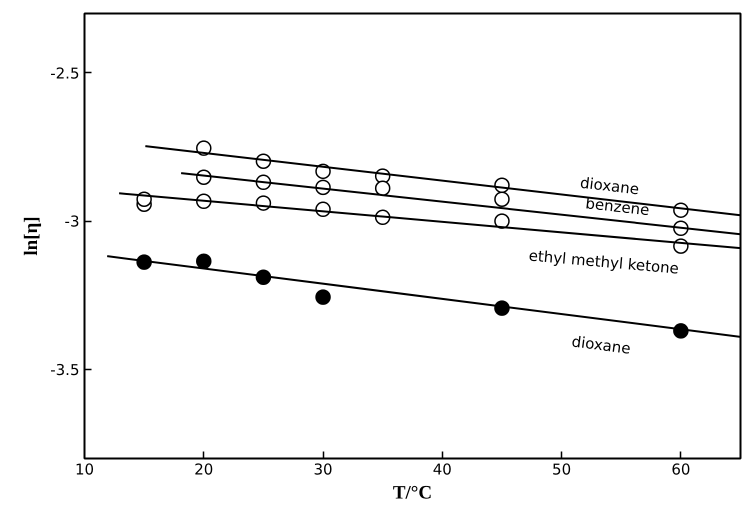 The width and height of the screenshot is (743, 530). Describe the element at coordinates (412, 493) in the screenshot. I see `x-axis-title: T/°C` at that location.